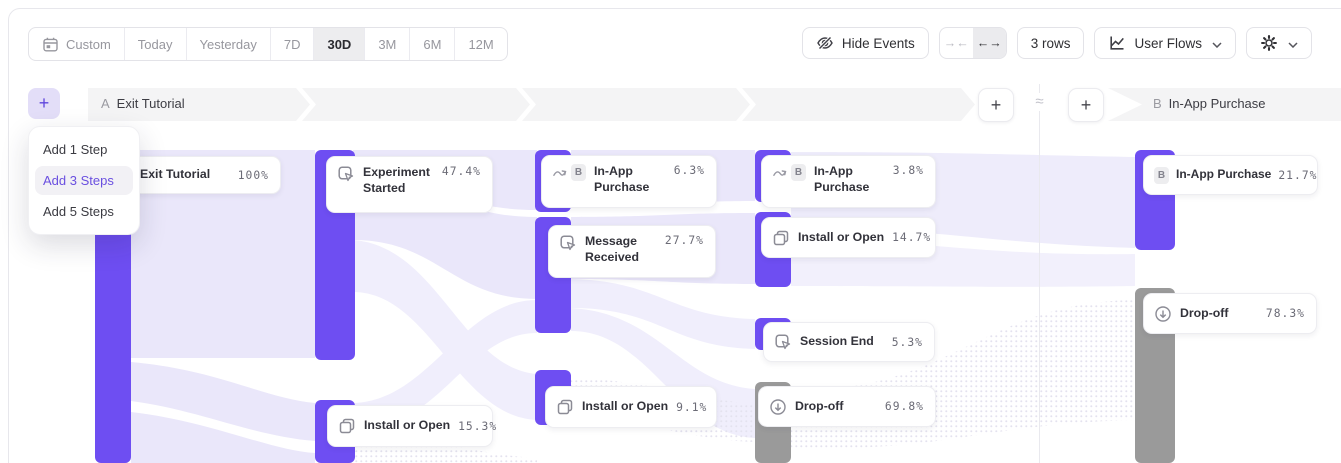  Describe the element at coordinates (481, 44) in the screenshot. I see `date-range-12m: 12M` at that location.